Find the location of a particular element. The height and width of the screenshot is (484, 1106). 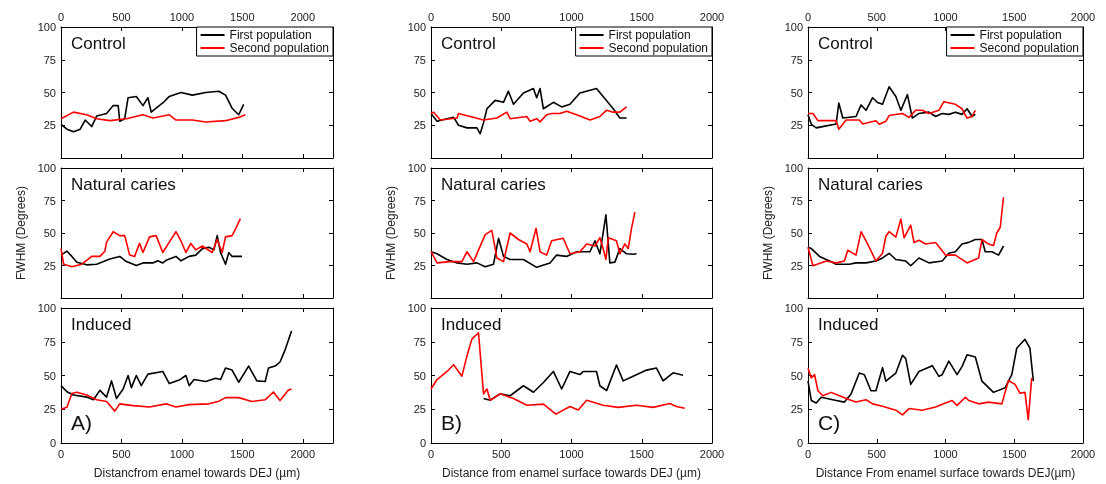

x-axis-title: Distancfrom enamel towards DEJ (µm) is located at coordinates (197, 473).